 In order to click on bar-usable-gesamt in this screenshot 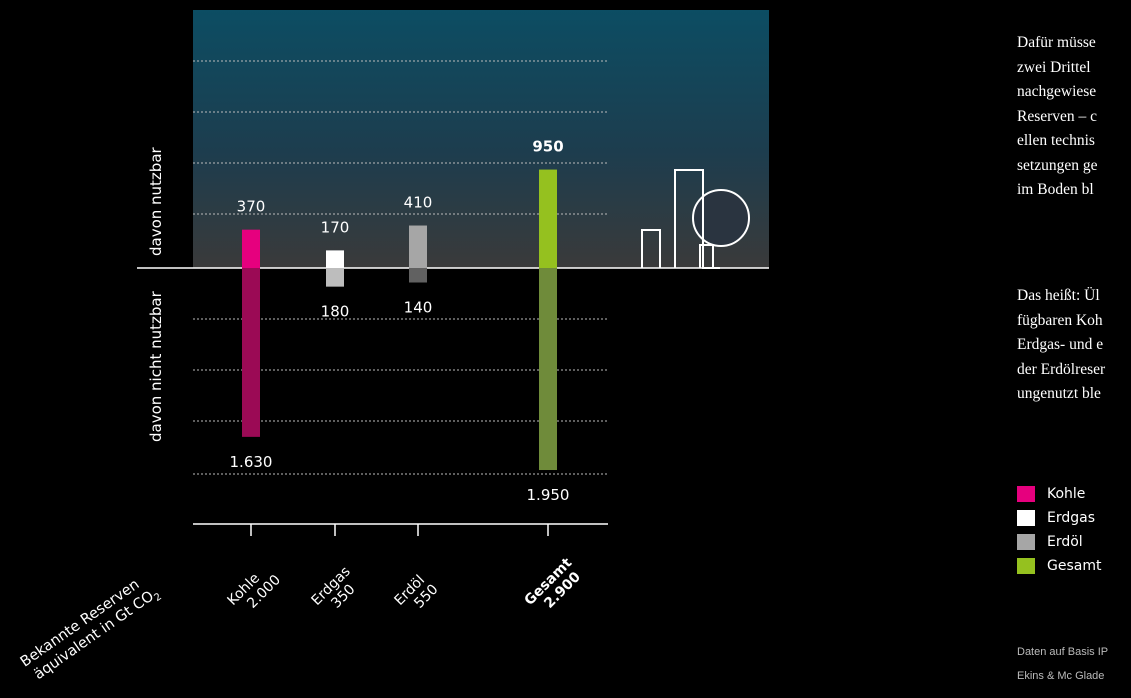, I will do `click(548, 218)`.